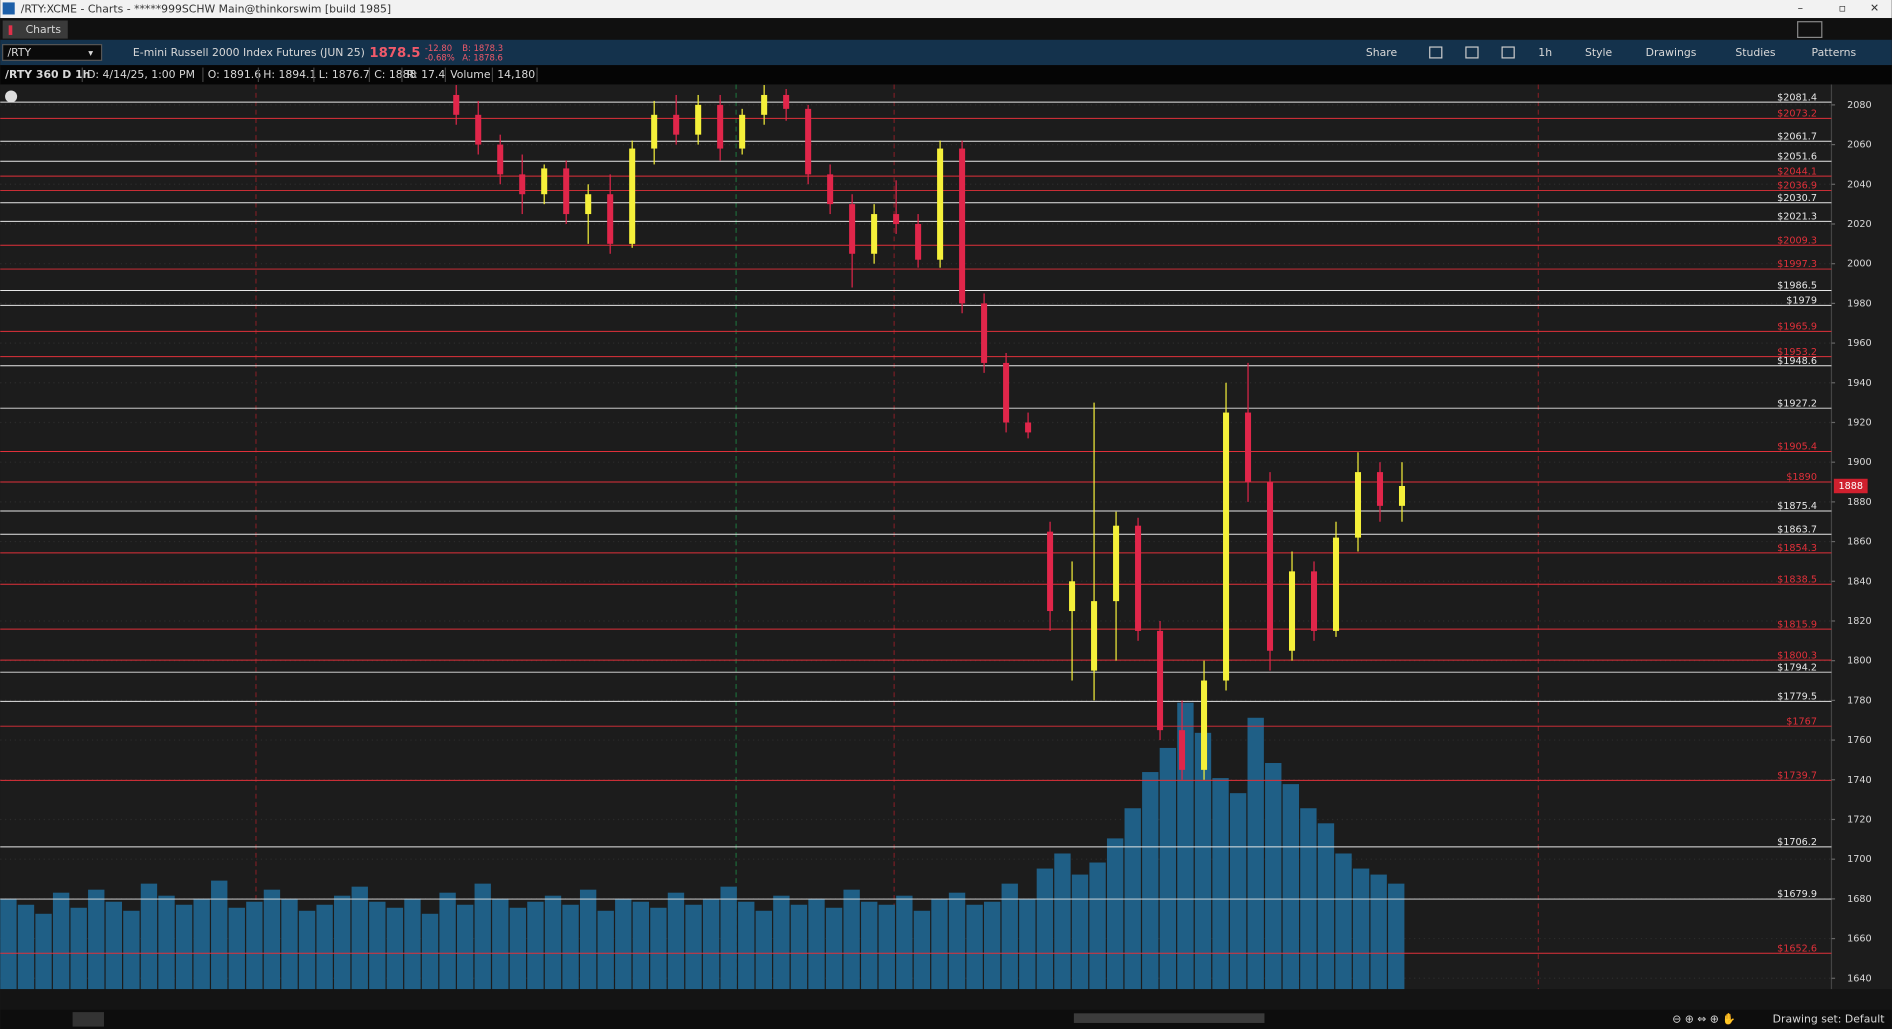  What do you see at coordinates (516, 74) in the screenshot?
I see `info-volume: 14,180` at bounding box center [516, 74].